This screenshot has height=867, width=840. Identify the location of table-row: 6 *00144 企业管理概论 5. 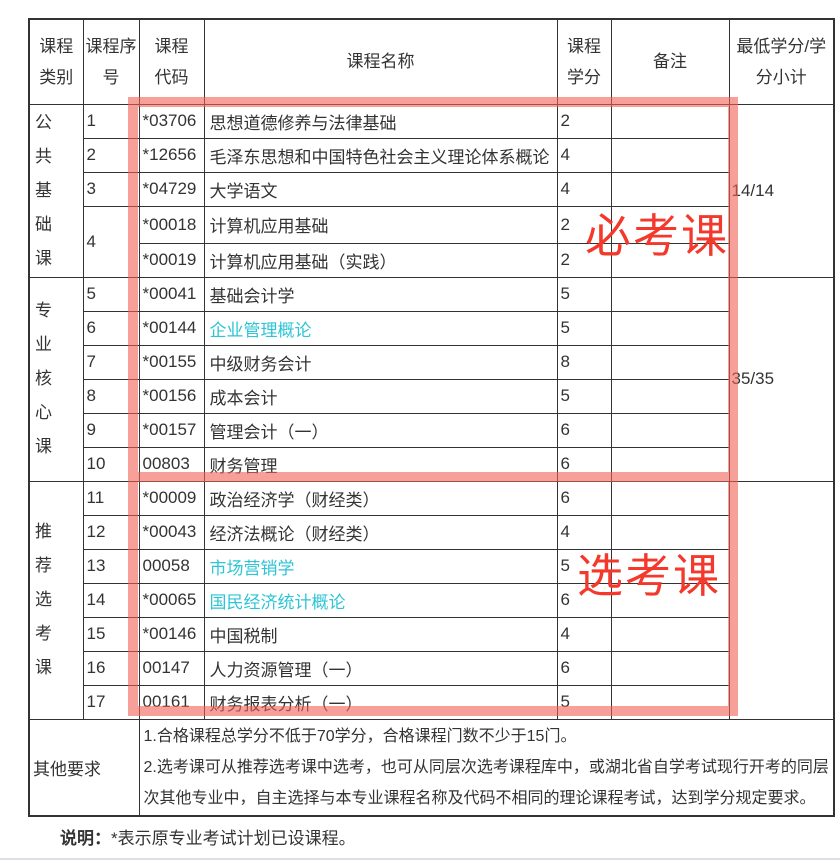
(431, 328).